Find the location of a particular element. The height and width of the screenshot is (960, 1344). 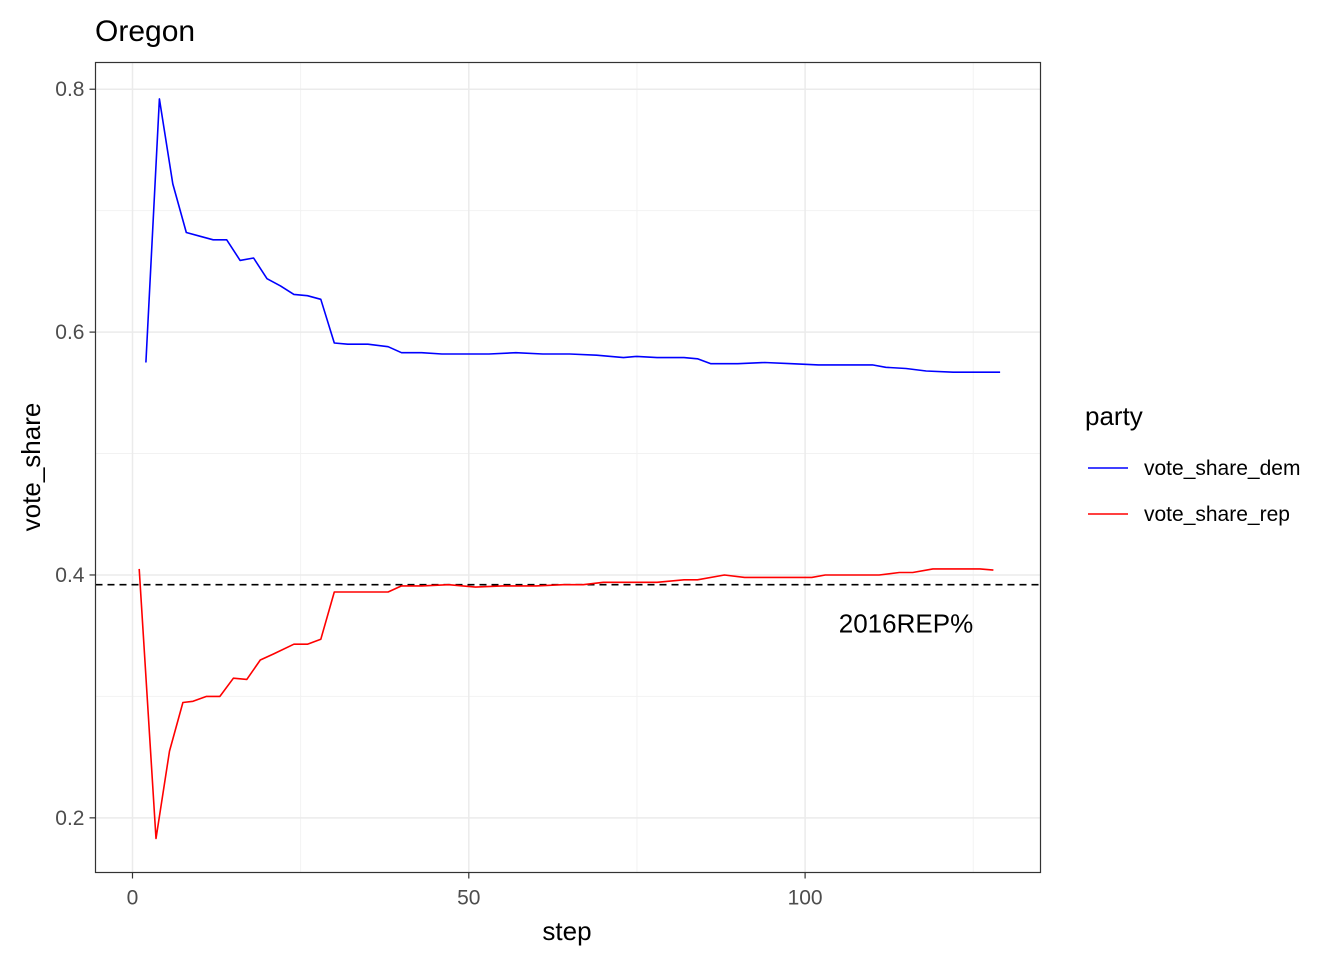

legend-label-vote-share-rep: vote_share_rep is located at coordinates (1217, 514).